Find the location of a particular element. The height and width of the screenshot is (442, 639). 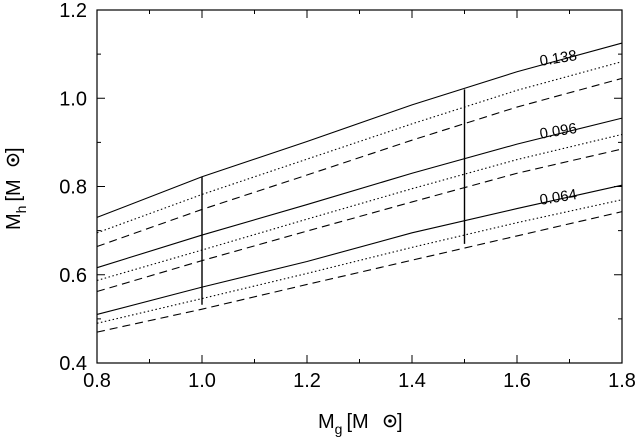

x-axis-label-unit: [M is located at coordinates (357, 422).